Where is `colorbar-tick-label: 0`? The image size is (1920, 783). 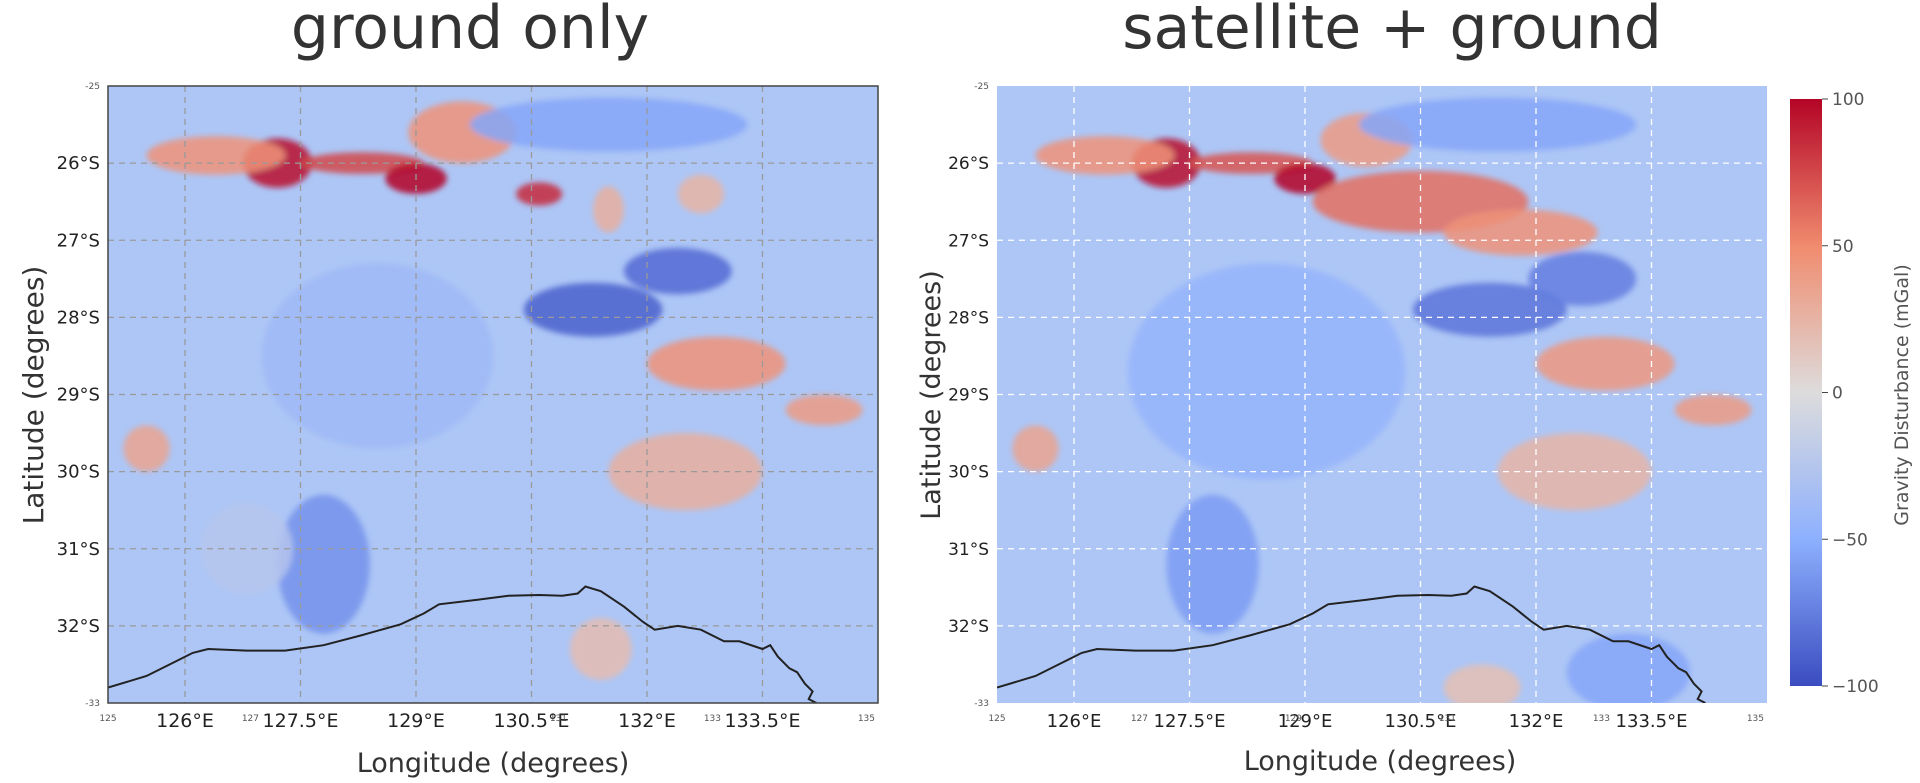 colorbar-tick-label: 0 is located at coordinates (1837, 394).